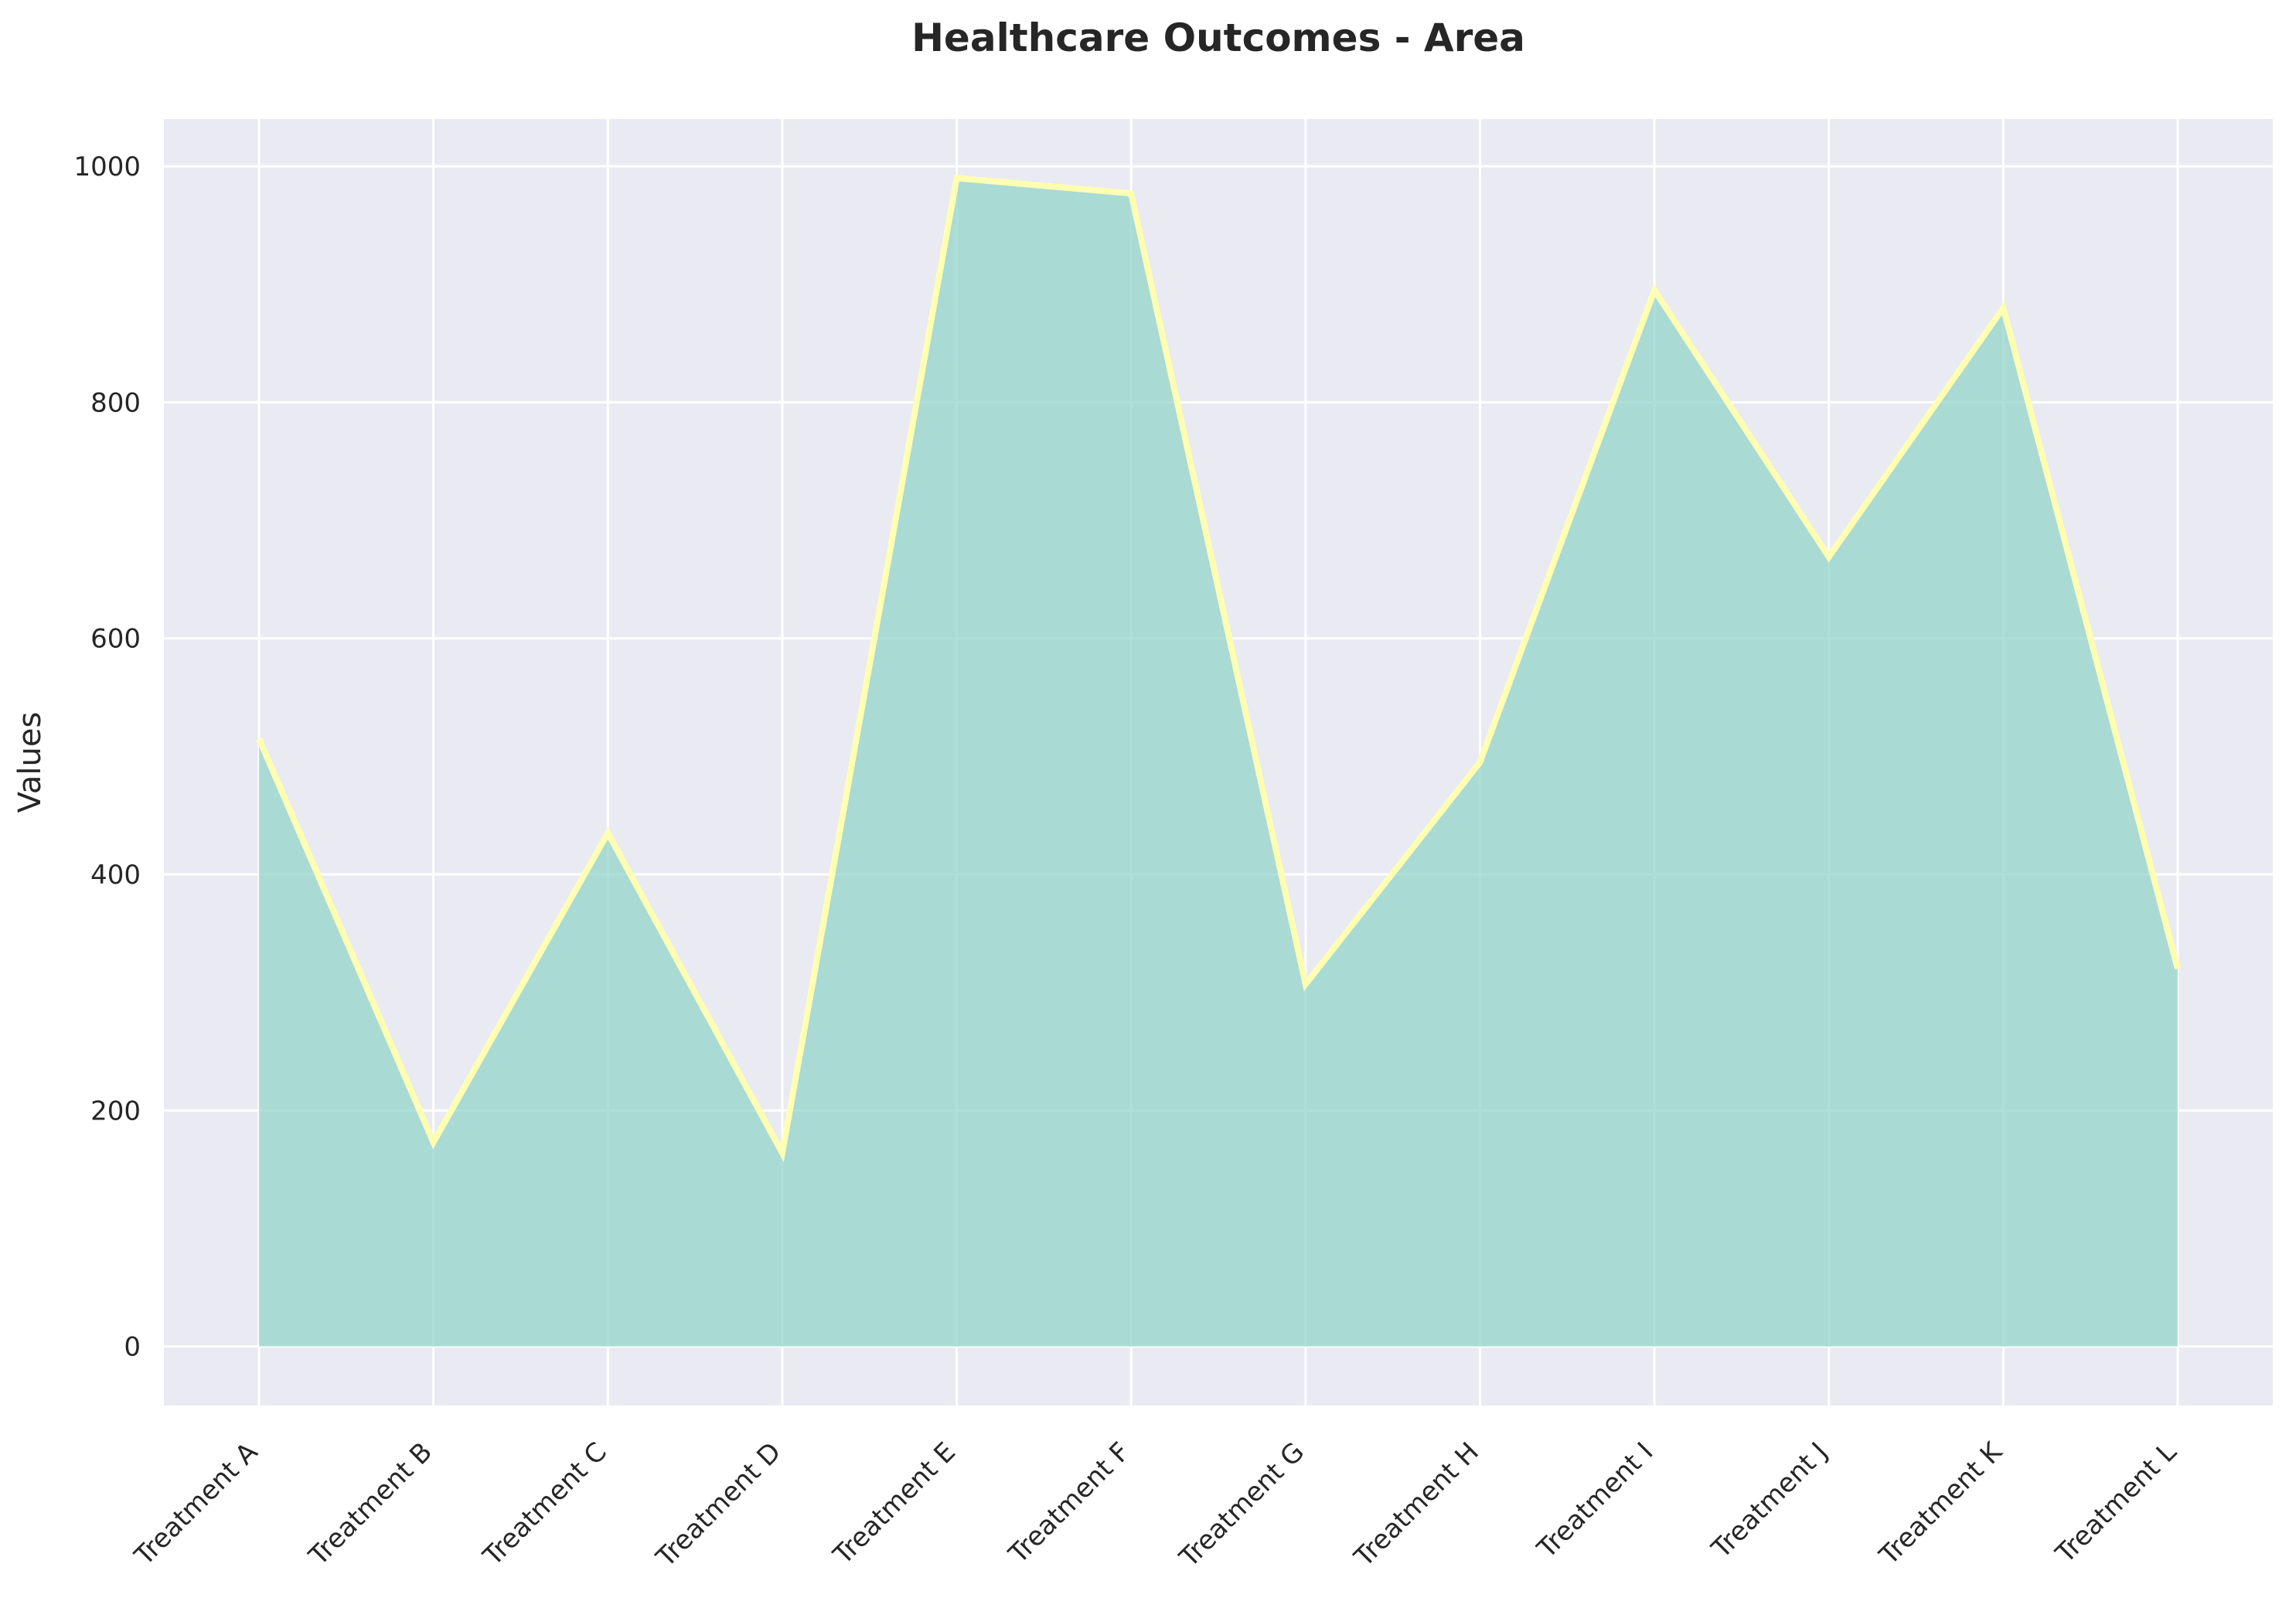  What do you see at coordinates (1416, 1504) in the screenshot?
I see `x-tick-label: Treatment H` at bounding box center [1416, 1504].